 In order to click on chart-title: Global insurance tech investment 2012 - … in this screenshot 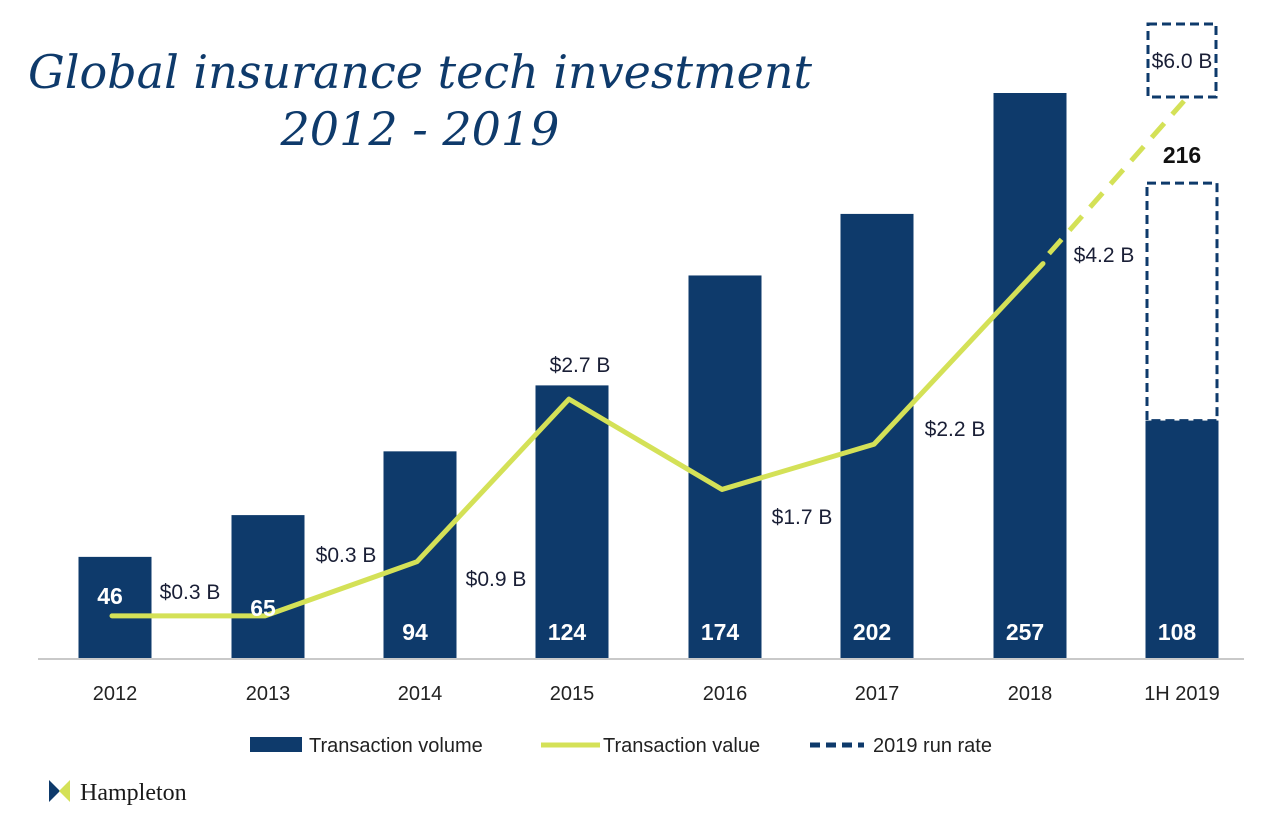, I will do `click(420, 100)`.